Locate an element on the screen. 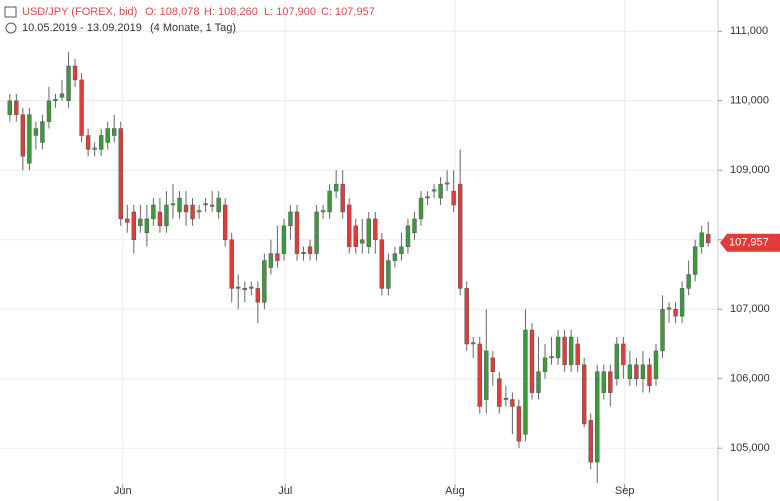 Image resolution: width=780 pixels, height=501 pixels. x-tick-label: Jul is located at coordinates (285, 491).